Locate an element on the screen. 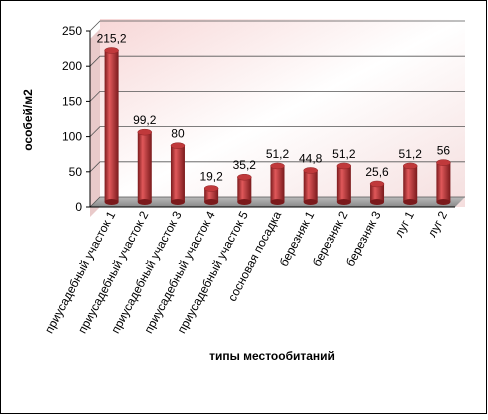 The image size is (488, 420). side-wall is located at coordinates (95, 123).